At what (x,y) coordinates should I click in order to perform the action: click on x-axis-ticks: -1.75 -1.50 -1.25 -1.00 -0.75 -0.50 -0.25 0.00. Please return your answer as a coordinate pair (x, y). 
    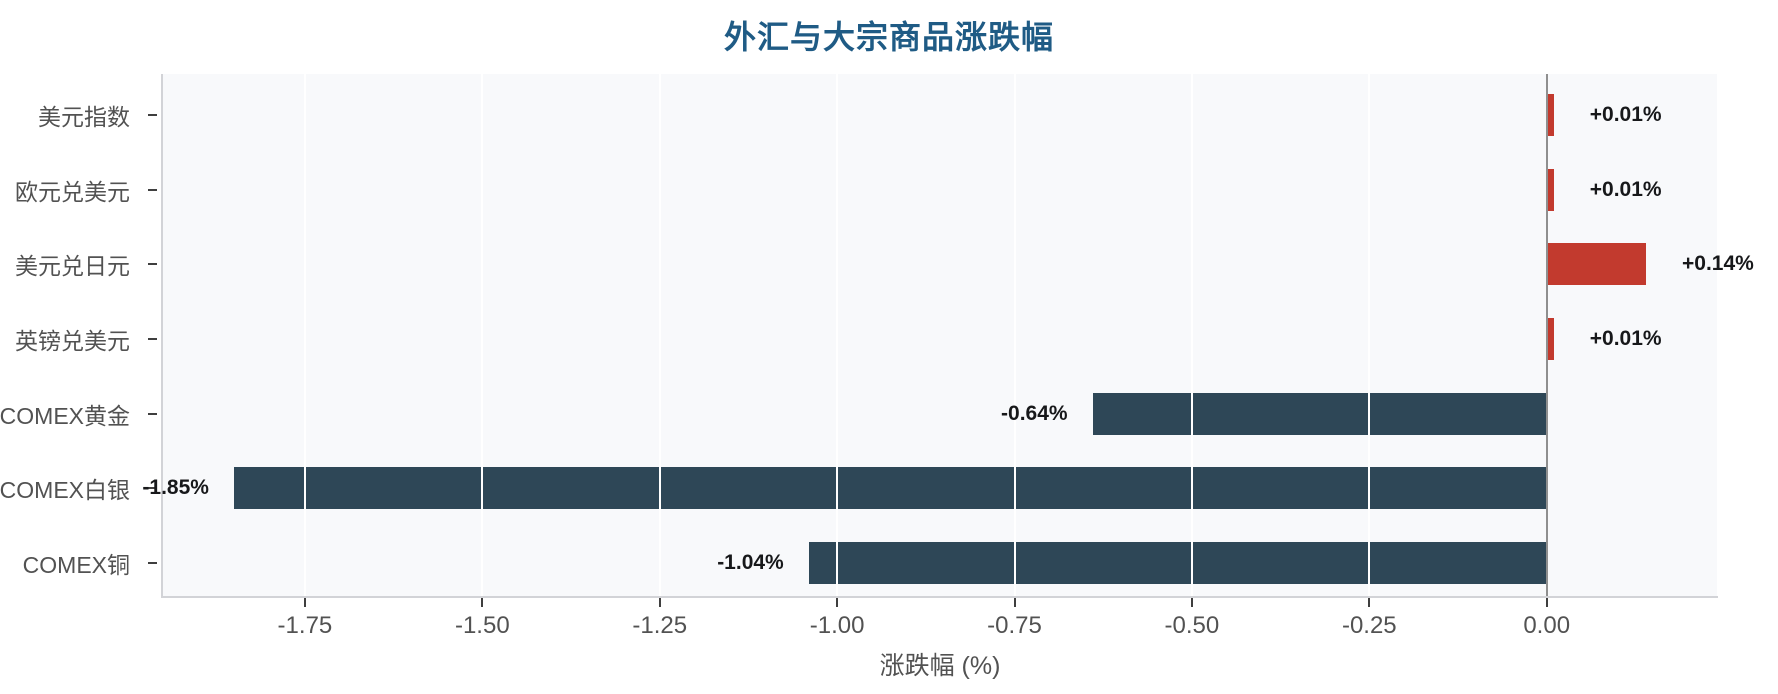
    Looking at the image, I should click on (940, 626).